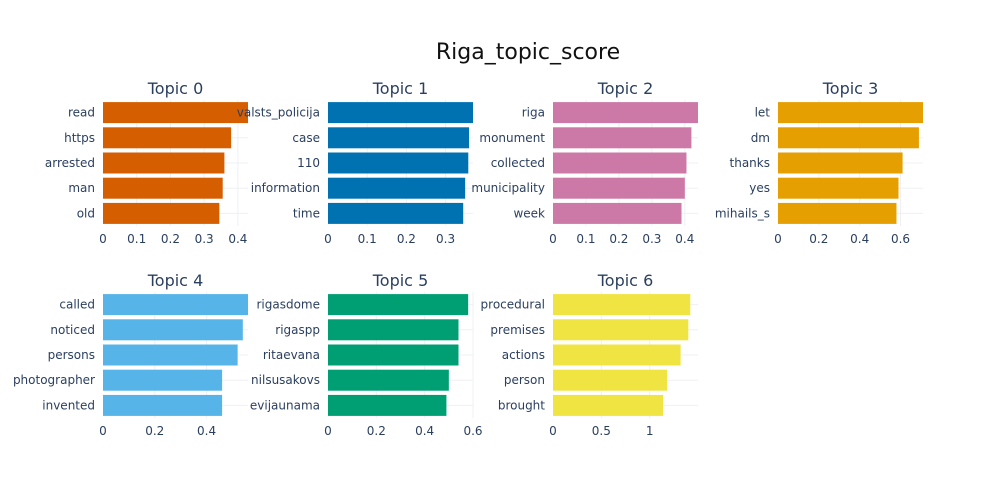  What do you see at coordinates (512, 138) in the screenshot?
I see `category-label: monument` at bounding box center [512, 138].